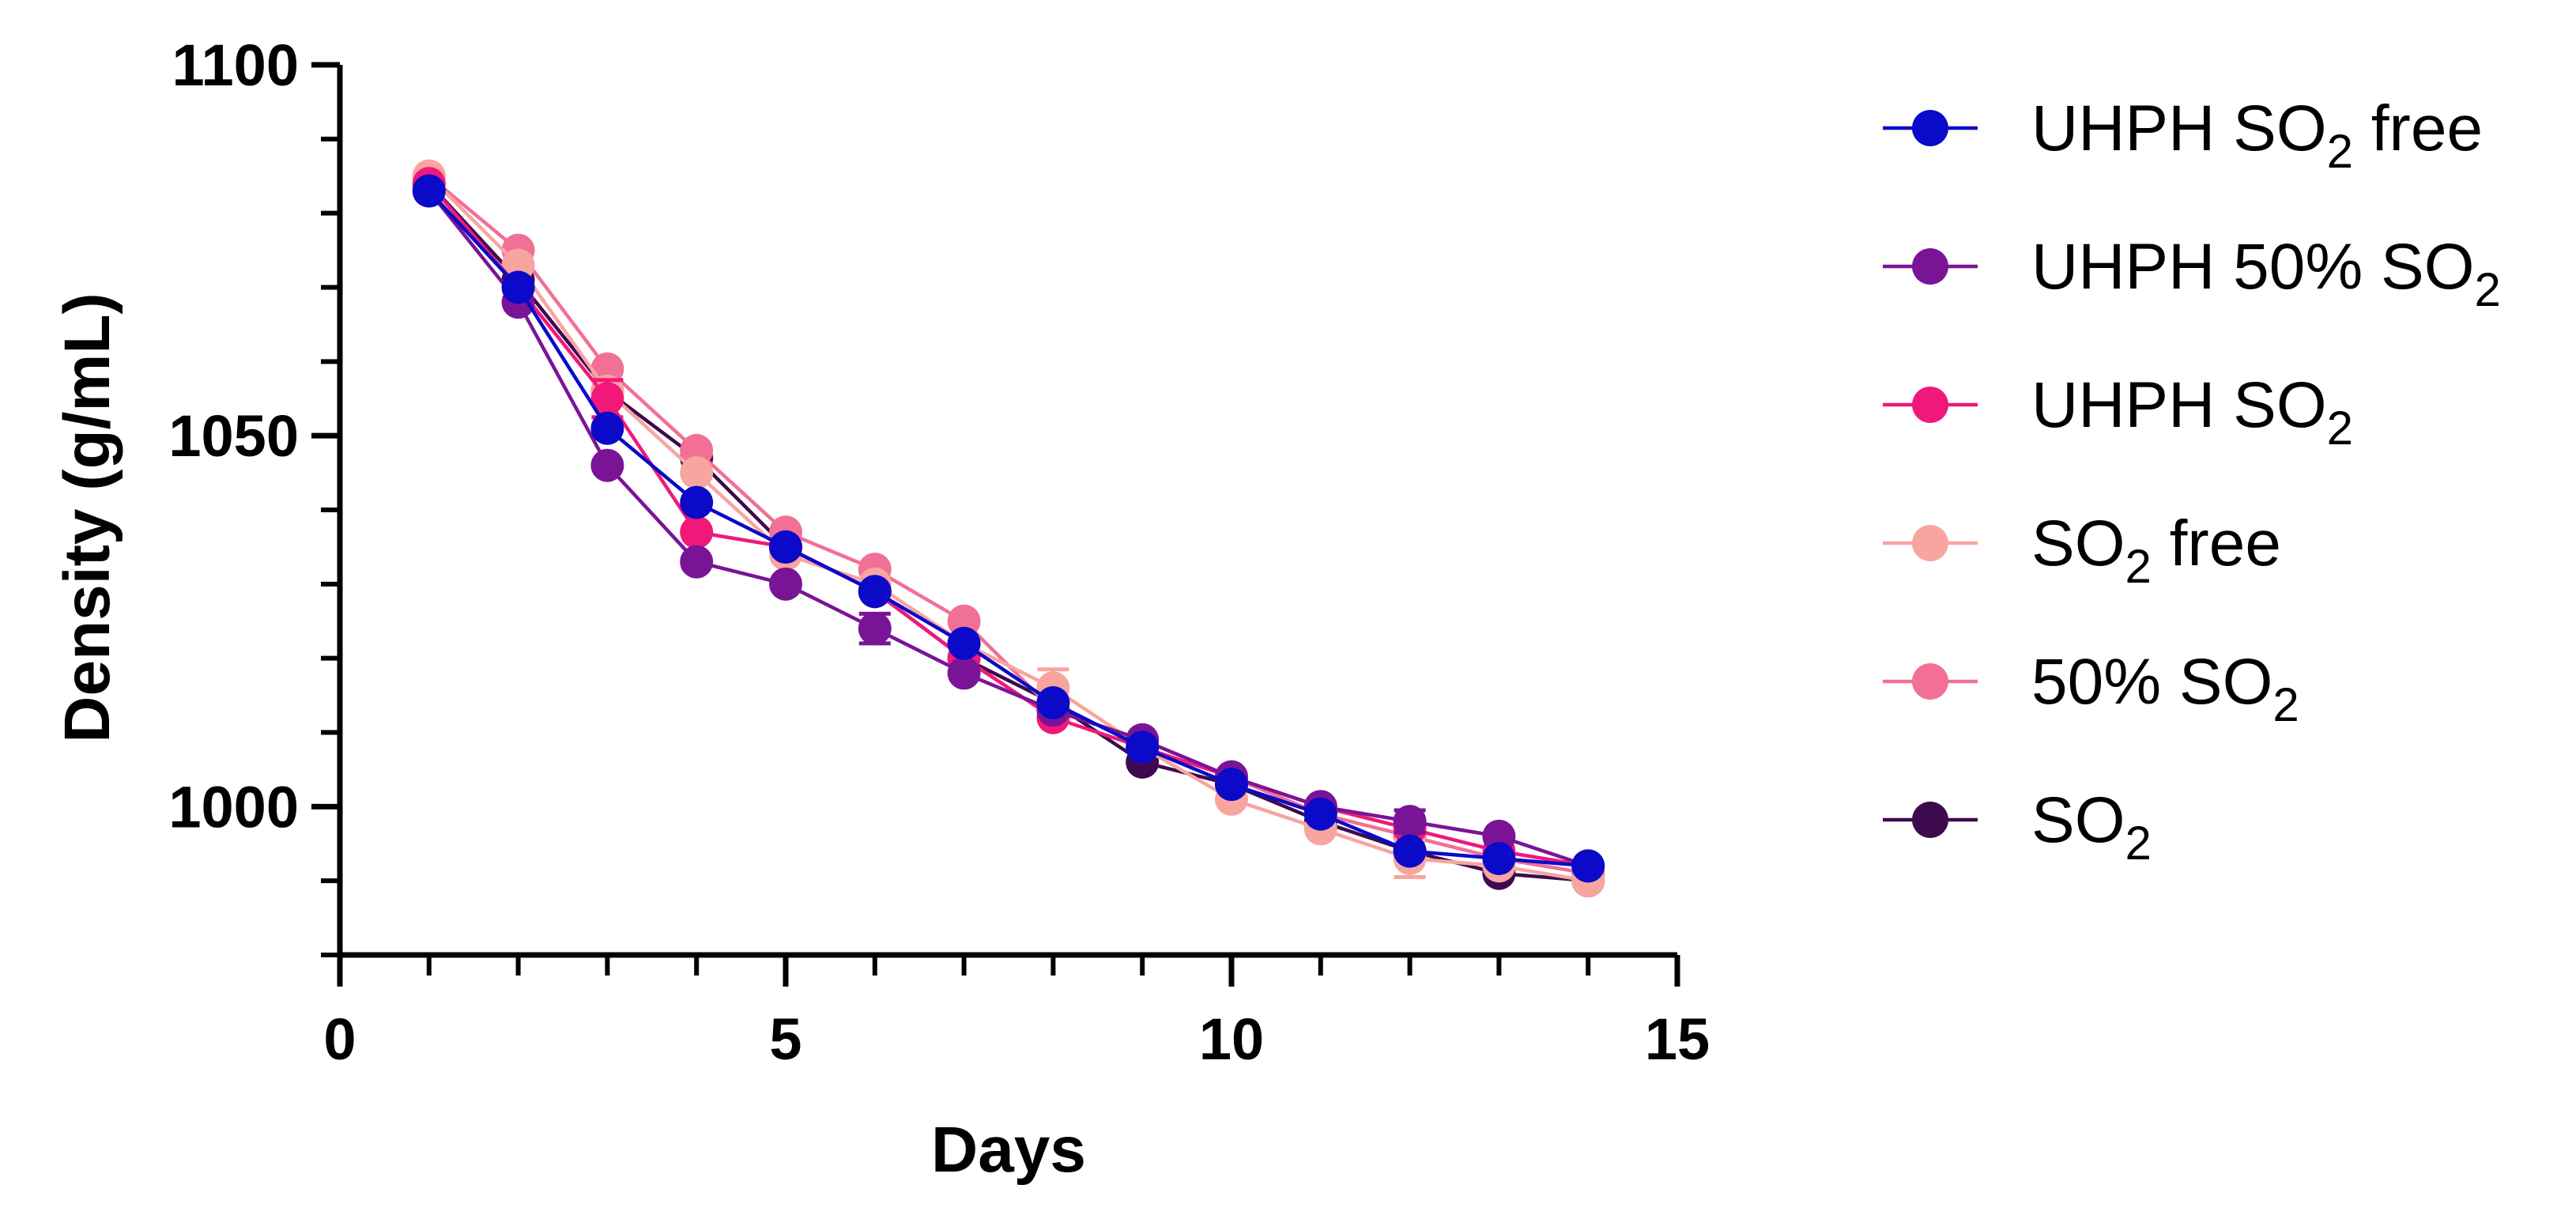 This screenshot has width=2576, height=1219. I want to click on legend-label: UHPH 50% SO2, so click(2266, 273).